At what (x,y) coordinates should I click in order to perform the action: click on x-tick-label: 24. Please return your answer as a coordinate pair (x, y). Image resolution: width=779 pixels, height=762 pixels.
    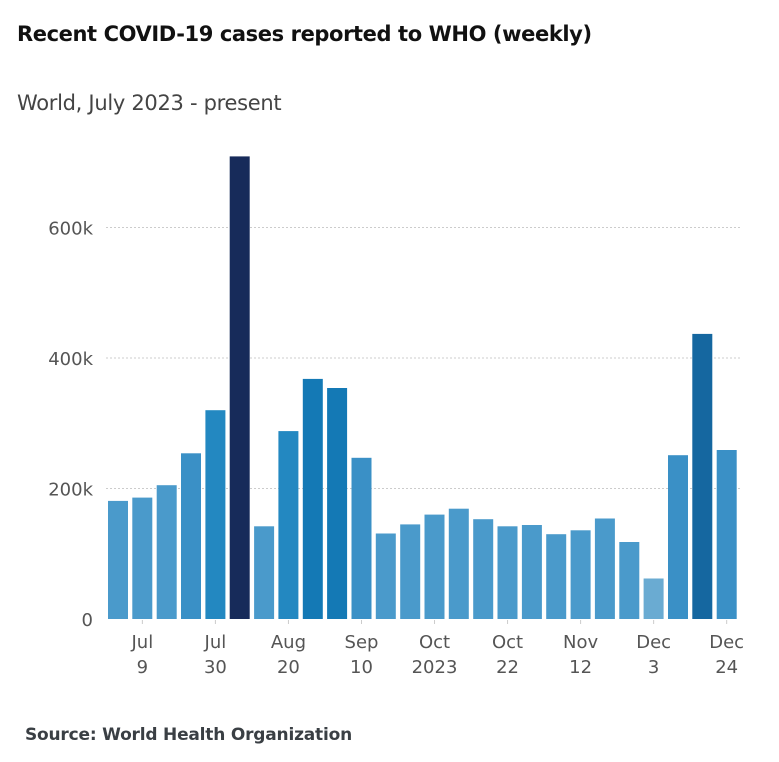
    Looking at the image, I should click on (726, 667).